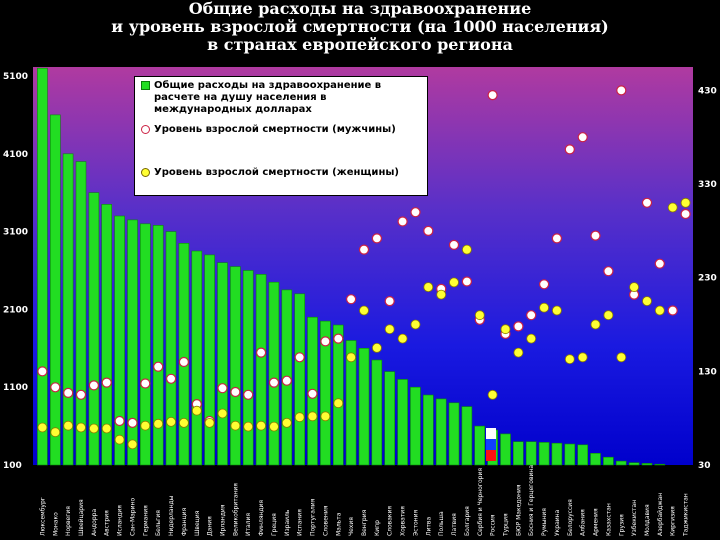  What do you see at coordinates (491, 444) in the screenshot?
I see `russia-flag-icon` at bounding box center [491, 444].